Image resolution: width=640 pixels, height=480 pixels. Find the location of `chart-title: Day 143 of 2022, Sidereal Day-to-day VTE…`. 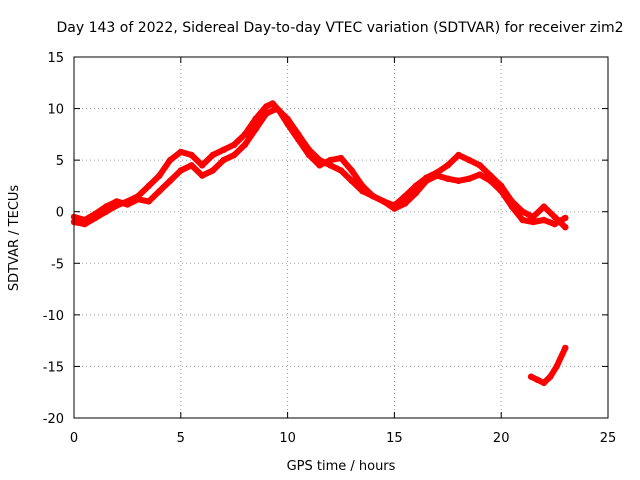

chart-title: Day 143 of 2022, Sidereal Day-to-day VTE… is located at coordinates (340, 28).